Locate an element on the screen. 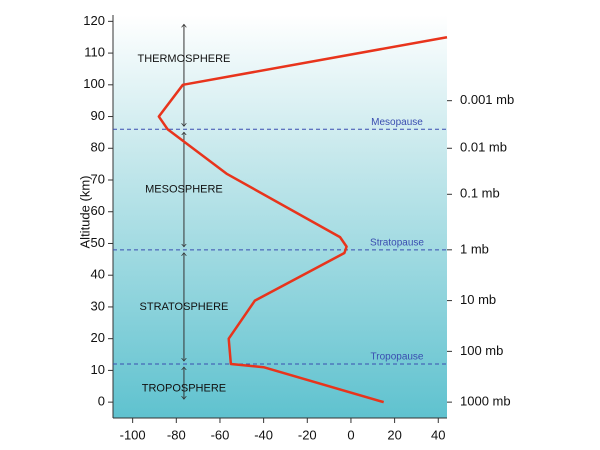 This screenshot has width=600, height=450. y-tick-label: 120 is located at coordinates (94, 20).